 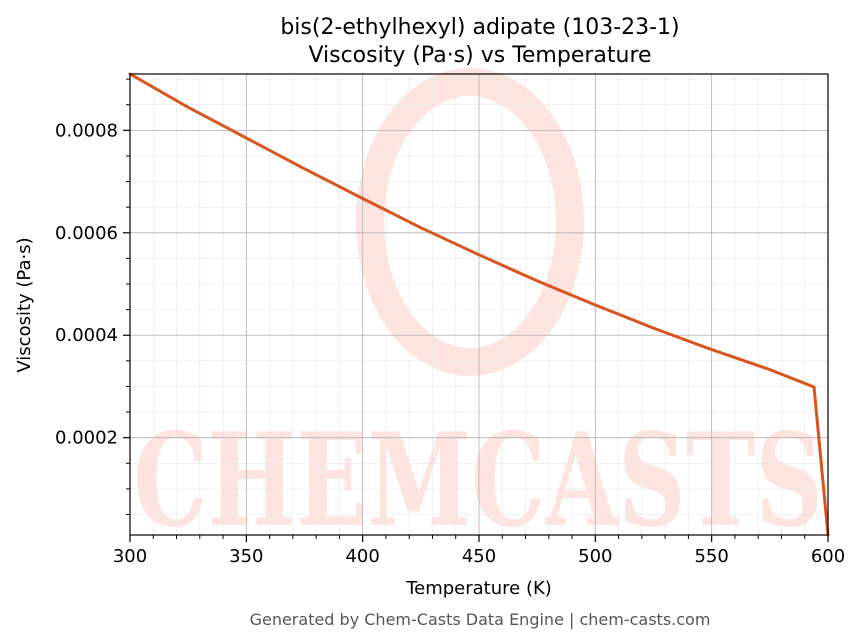 What do you see at coordinates (86, 233) in the screenshot?
I see `y-tick-label: 0.0006` at bounding box center [86, 233].